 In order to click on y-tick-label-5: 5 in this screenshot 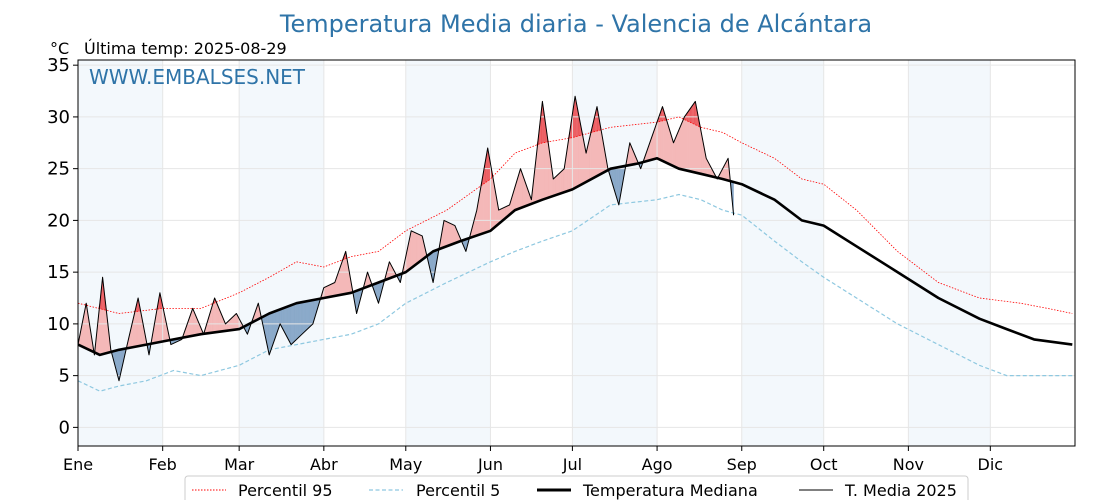, I will do `click(64, 376)`.